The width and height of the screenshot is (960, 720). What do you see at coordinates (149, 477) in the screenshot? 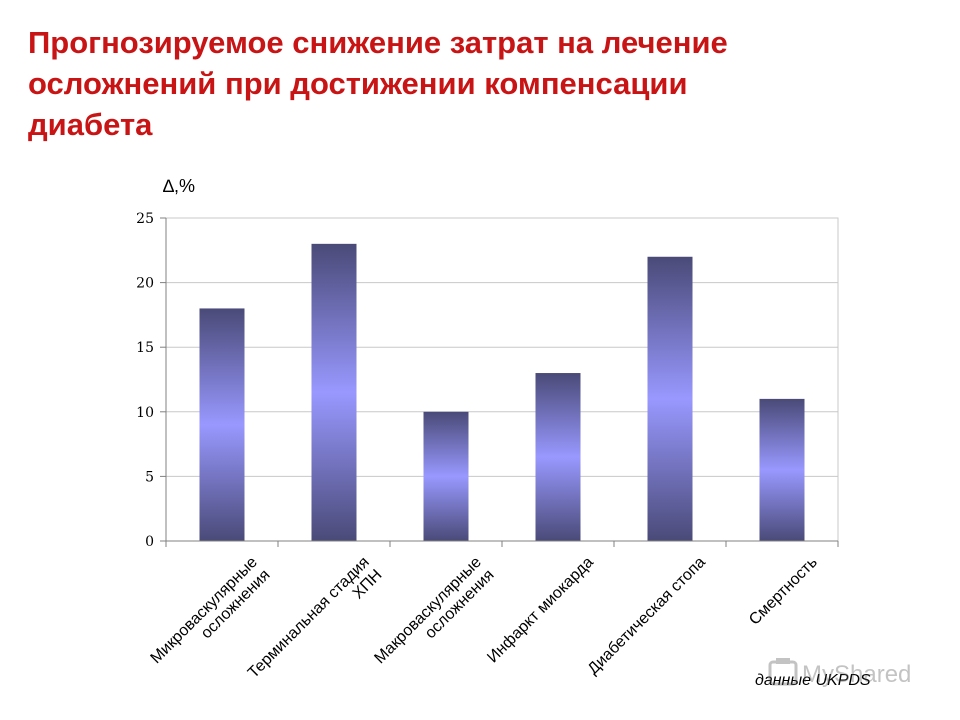
I see `y-tick-label: 5` at bounding box center [149, 477].